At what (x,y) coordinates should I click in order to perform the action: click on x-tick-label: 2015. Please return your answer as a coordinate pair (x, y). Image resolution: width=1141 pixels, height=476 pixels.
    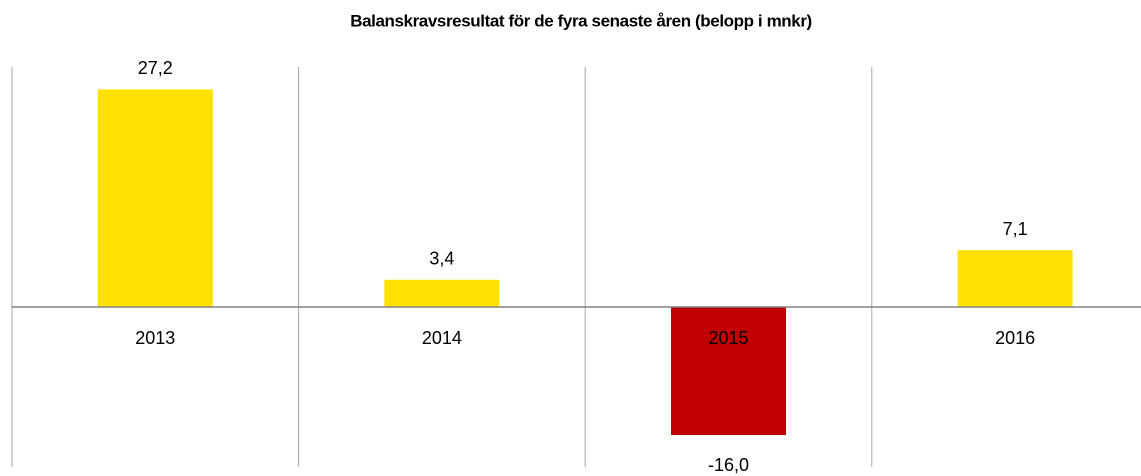
    Looking at the image, I should click on (728, 338).